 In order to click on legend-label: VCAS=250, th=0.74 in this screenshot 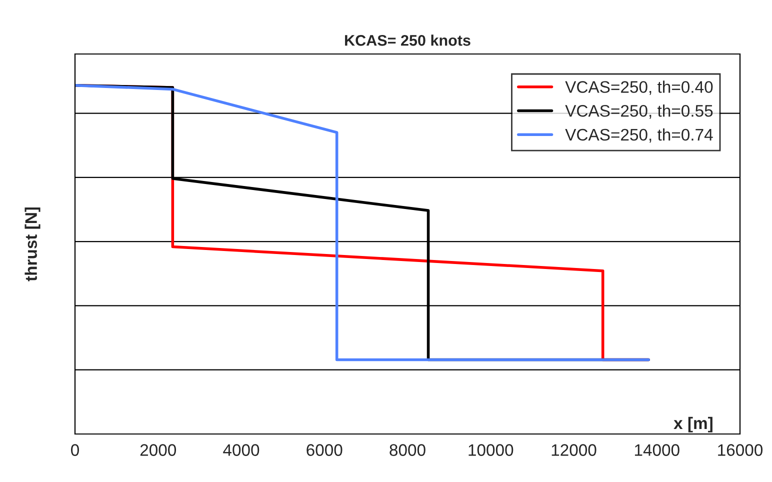, I will do `click(639, 135)`.